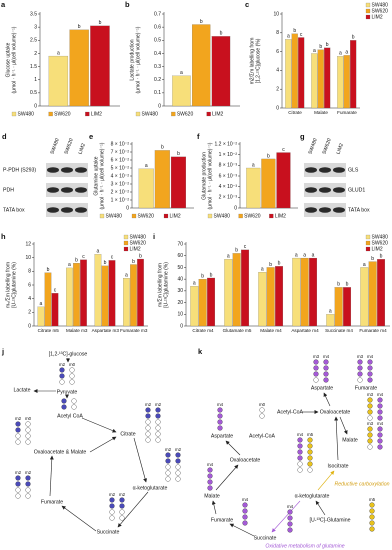  I want to click on y-tick-label: 0, so click(181, 326).